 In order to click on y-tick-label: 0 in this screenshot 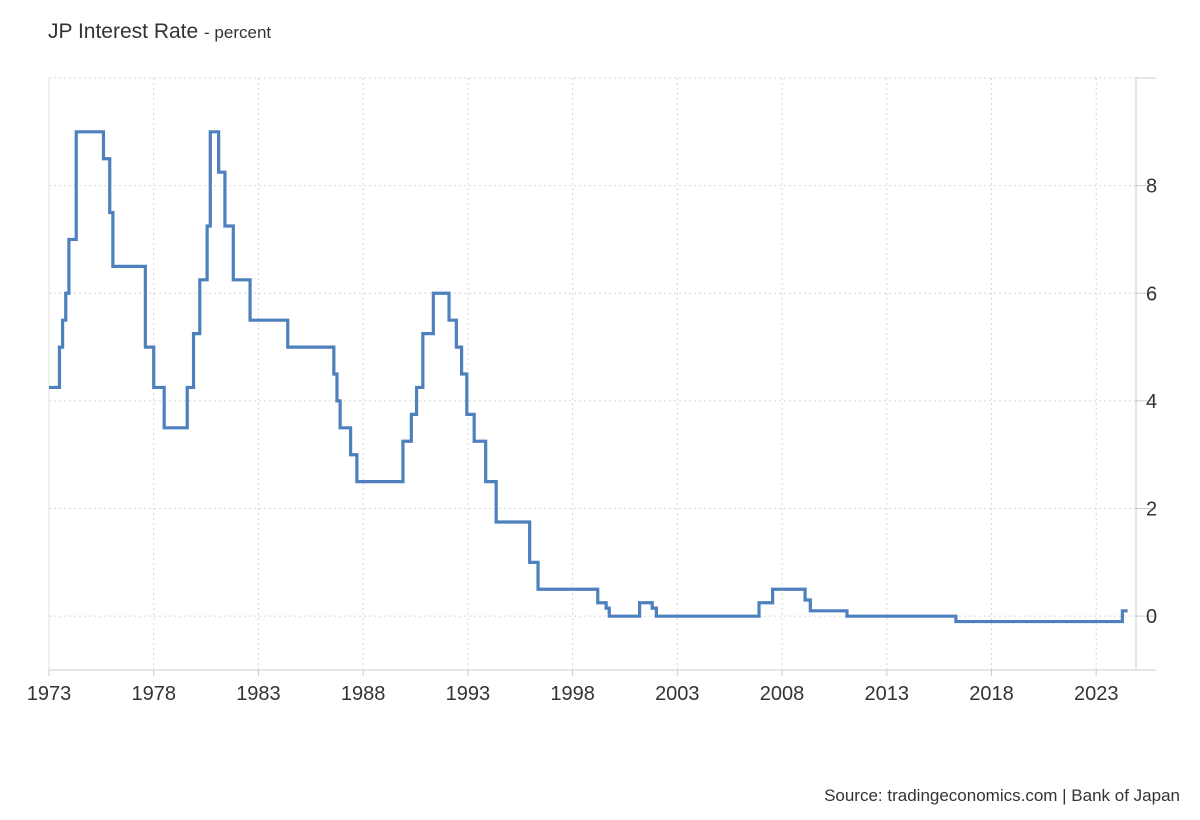, I will do `click(1151, 617)`.